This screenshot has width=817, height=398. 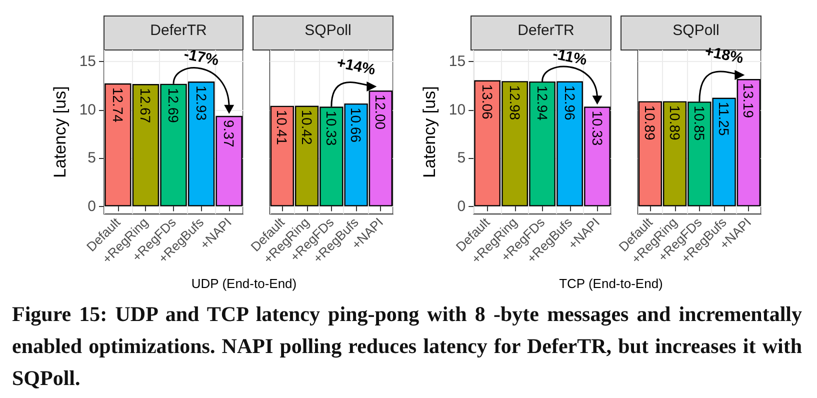 I want to click on data-label: 12.00, so click(x=380, y=112).